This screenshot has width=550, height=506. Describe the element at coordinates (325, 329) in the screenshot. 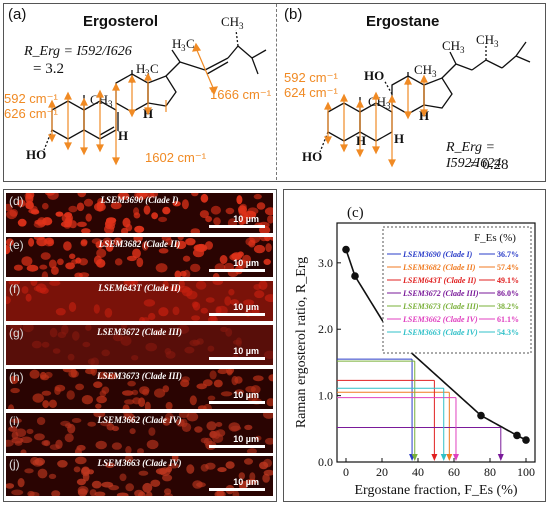

I see `y-tick-label: 2.0` at that location.